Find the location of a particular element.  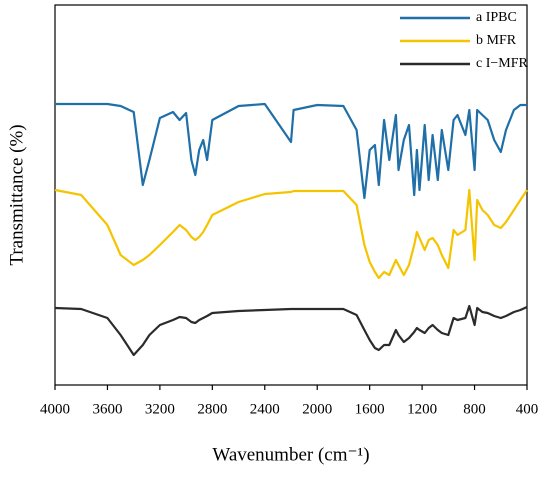

x-tick-label: 3600 is located at coordinates (107, 409).